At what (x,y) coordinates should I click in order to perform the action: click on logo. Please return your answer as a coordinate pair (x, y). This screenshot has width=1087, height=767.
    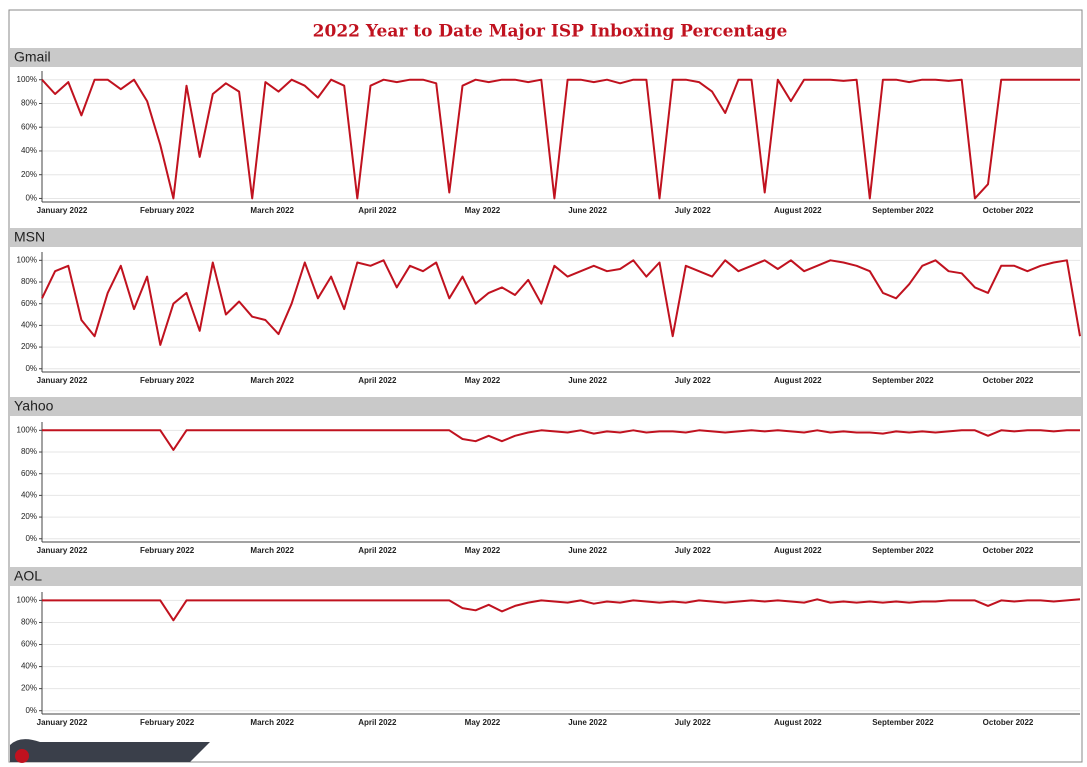
    Looking at the image, I should click on (22, 756).